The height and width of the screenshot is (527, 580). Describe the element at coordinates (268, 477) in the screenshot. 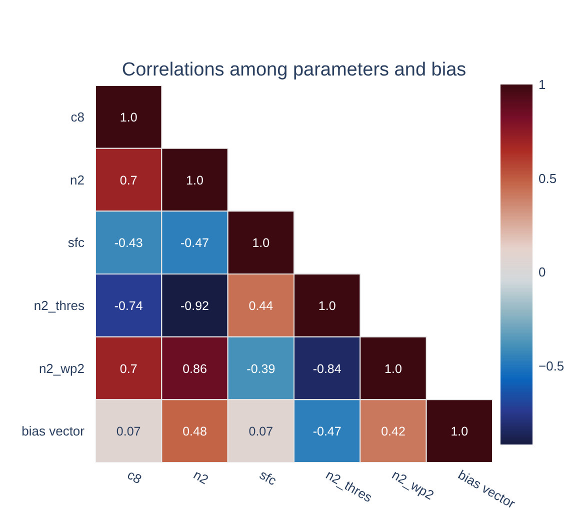

I see `x-tick-label: sfc` at that location.